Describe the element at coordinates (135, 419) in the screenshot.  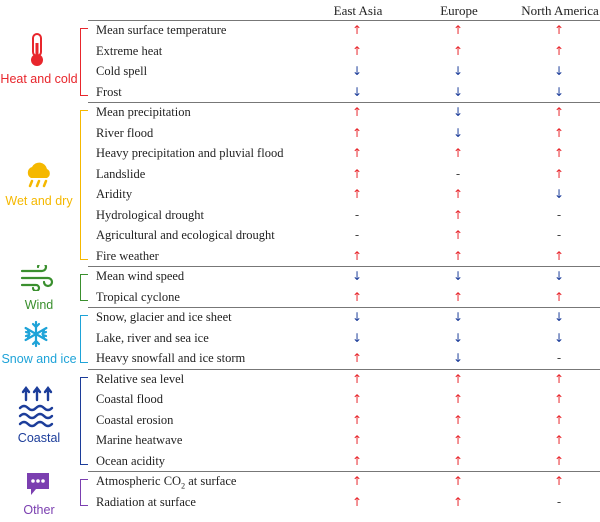
I see `row-label: Coastal erosion` at that location.